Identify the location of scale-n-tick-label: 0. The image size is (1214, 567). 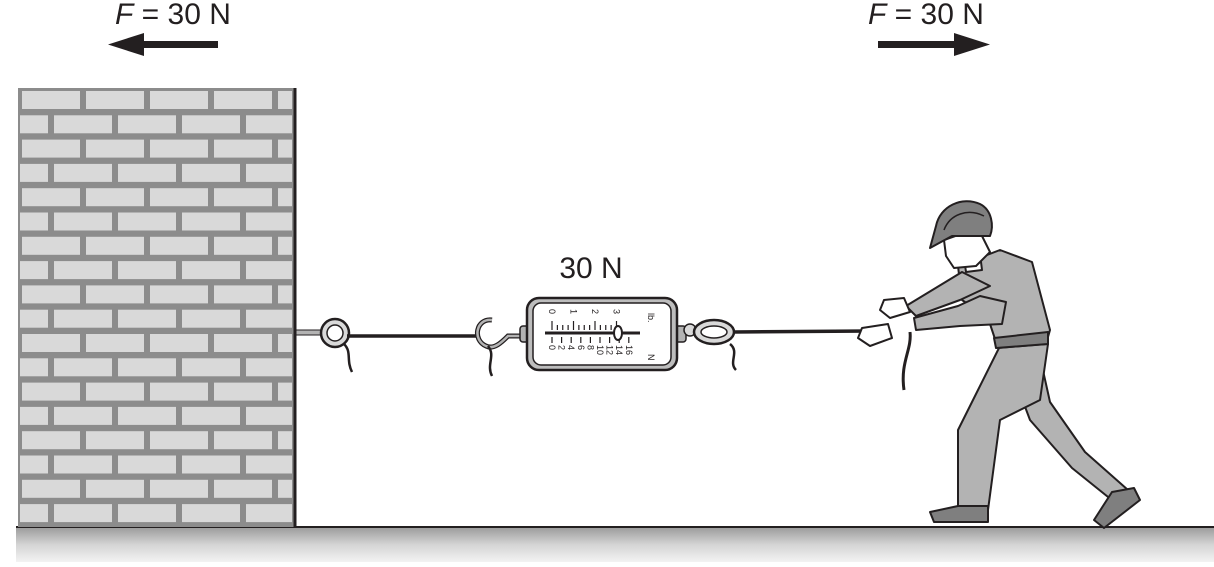
(552, 347).